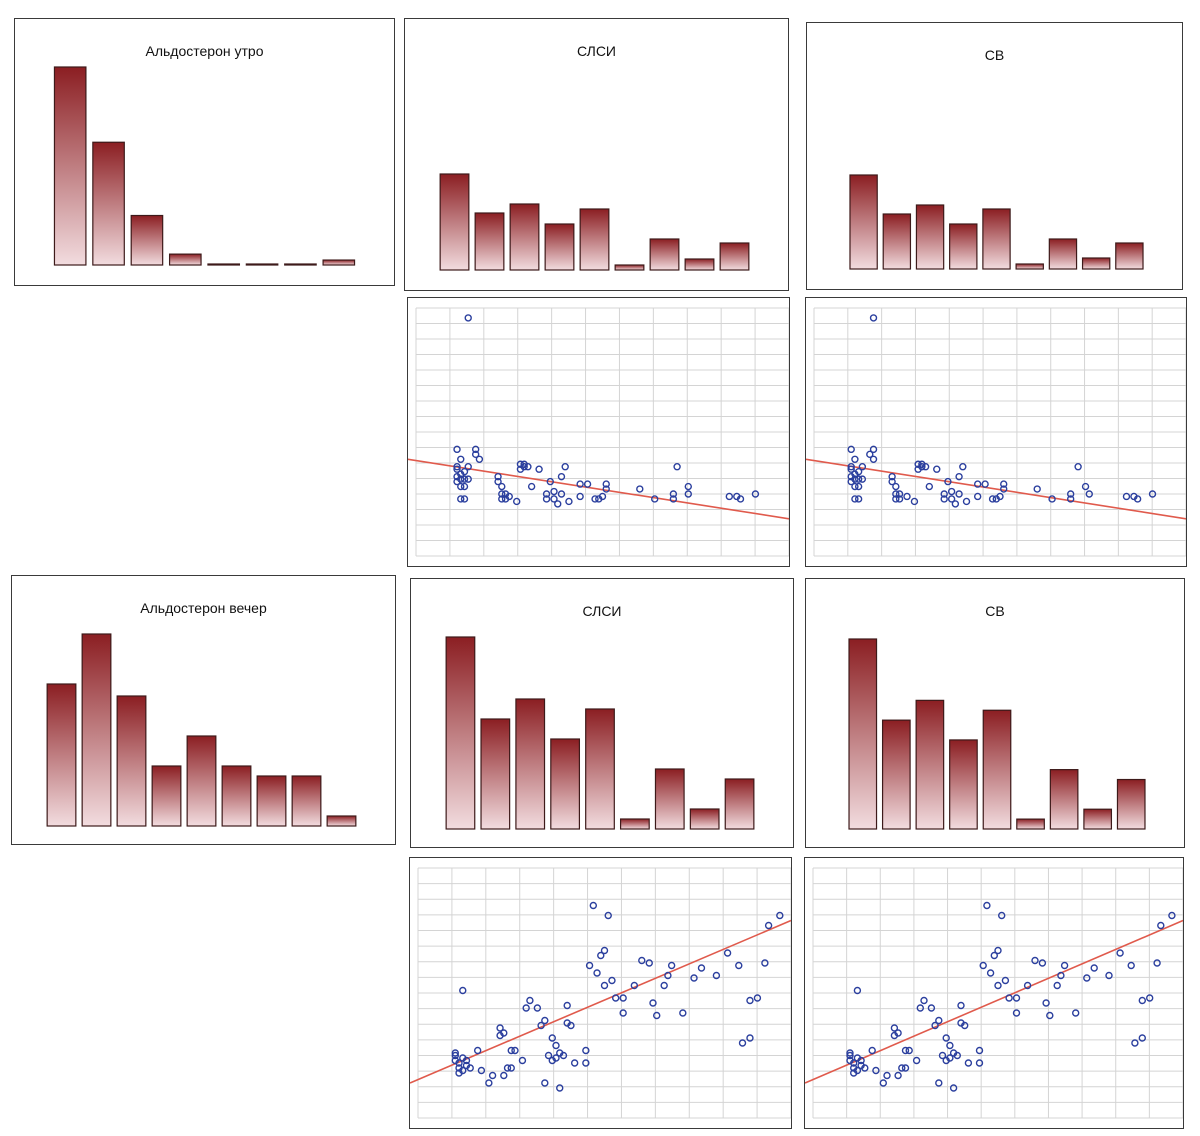 The image size is (1200, 1136). What do you see at coordinates (994, 1001) in the screenshot?
I see `trend-line` at bounding box center [994, 1001].